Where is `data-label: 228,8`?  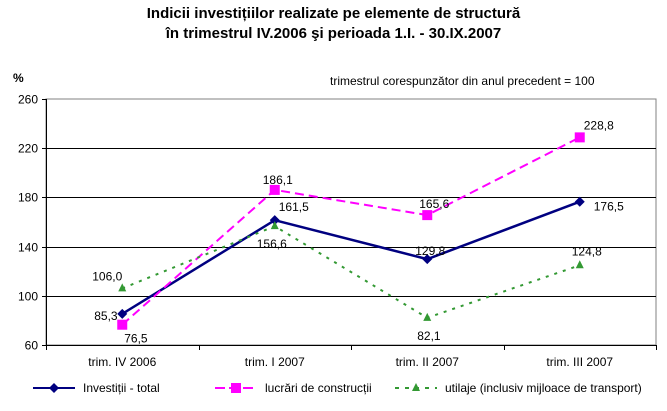
data-label: 228,8 is located at coordinates (599, 125).